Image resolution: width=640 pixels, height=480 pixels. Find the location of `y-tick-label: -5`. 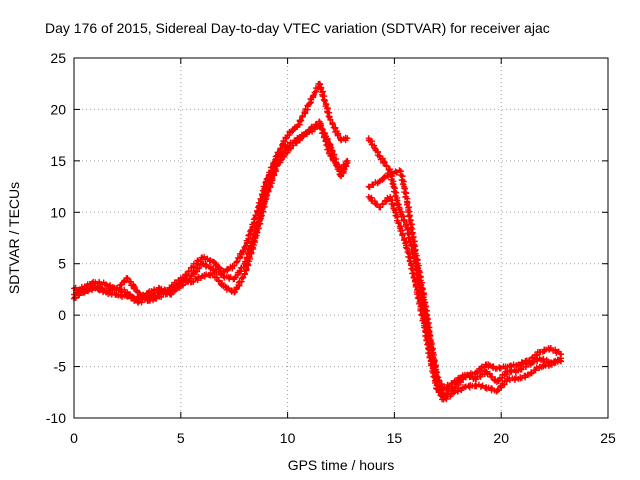

y-tick-label: -5 is located at coordinates (60, 367).